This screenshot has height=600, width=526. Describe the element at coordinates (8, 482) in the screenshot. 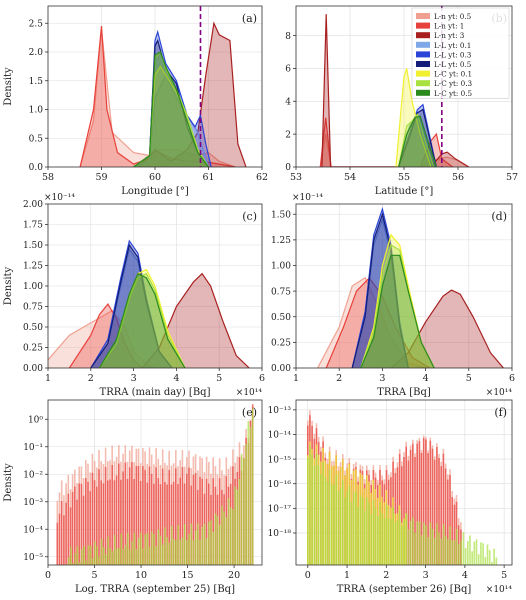

I see `y-axis-label: Density` at that location.